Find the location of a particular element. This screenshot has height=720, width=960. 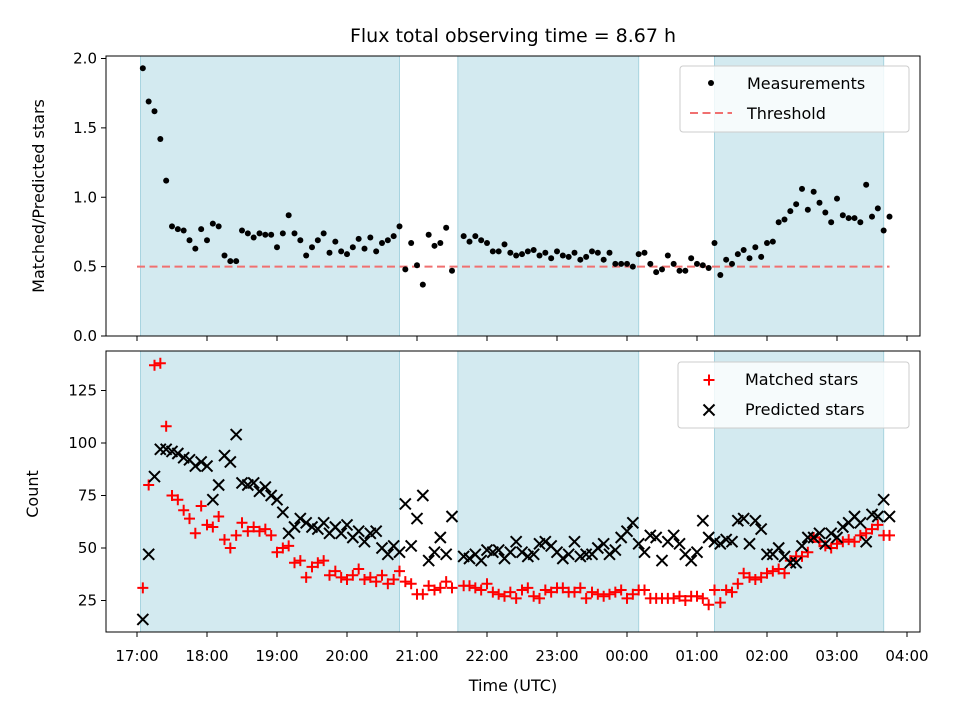

top-x-ticks is located at coordinates (522, 338).